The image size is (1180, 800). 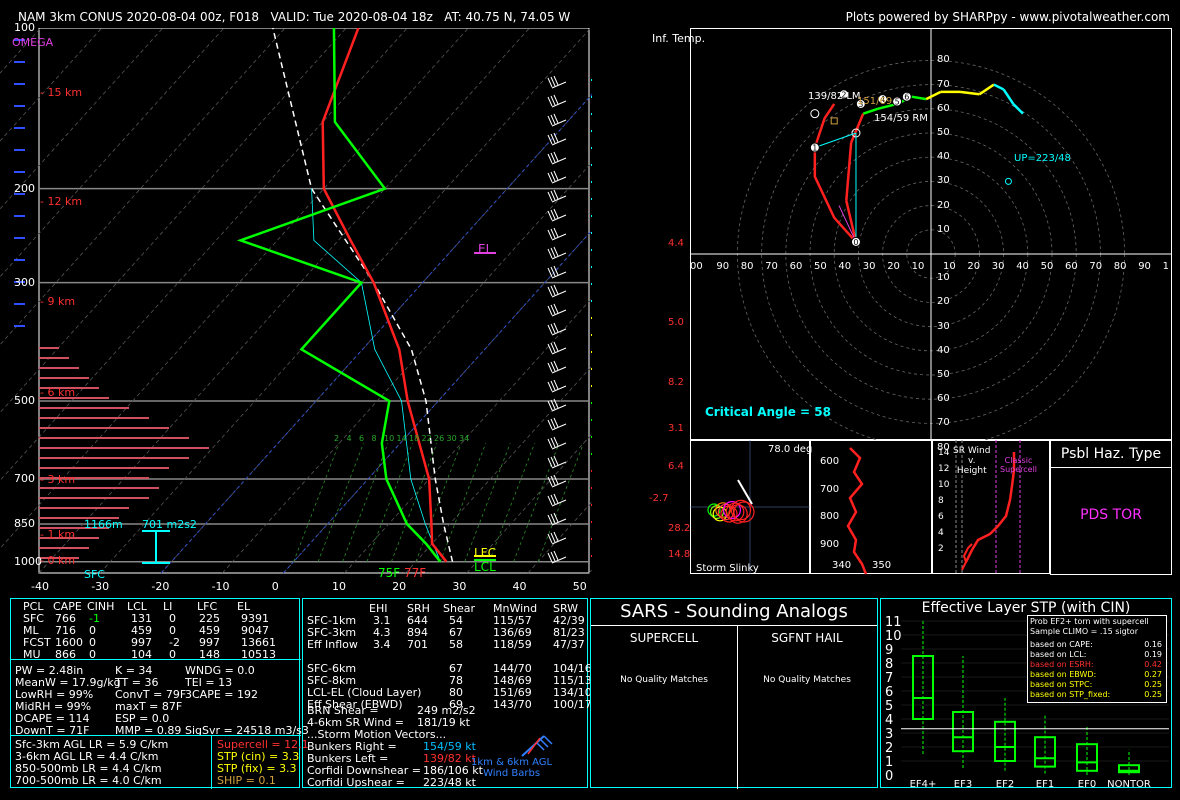 I want to click on stp-y-label: 3, so click(x=889, y=734).